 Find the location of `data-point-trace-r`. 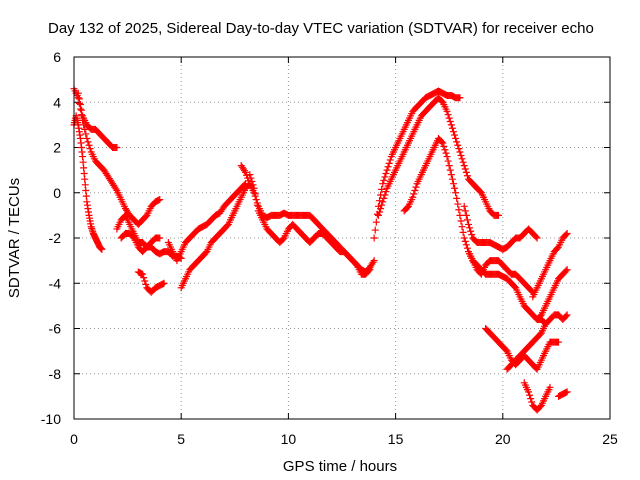

data-point-trace-r is located at coordinates (566, 235).